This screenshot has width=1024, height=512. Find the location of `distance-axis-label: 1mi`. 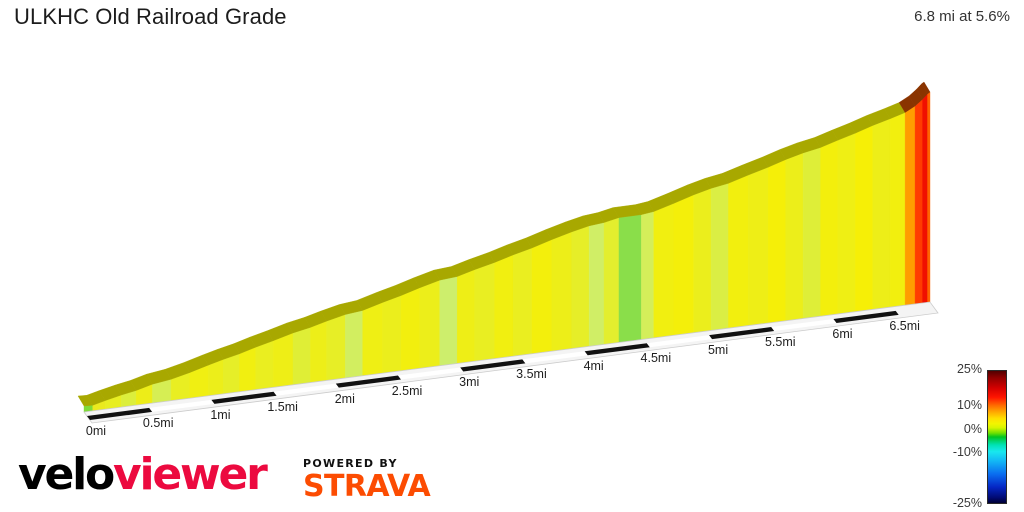

distance-axis-label: 1mi is located at coordinates (220, 414).